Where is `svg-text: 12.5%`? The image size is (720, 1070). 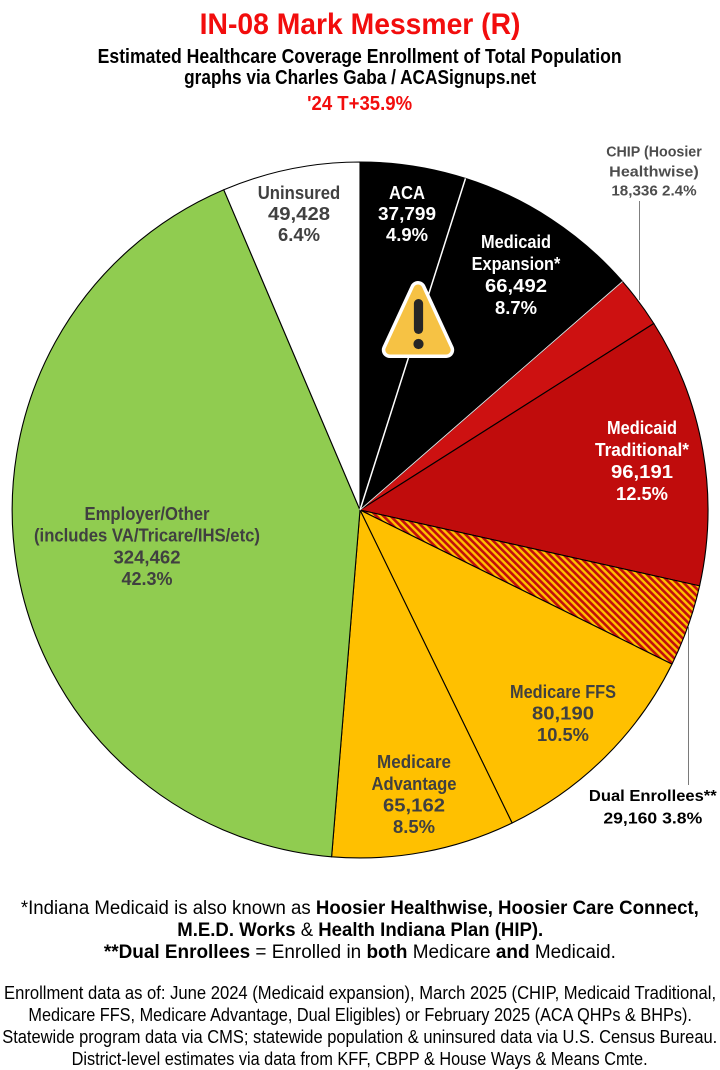 svg-text: 12.5% is located at coordinates (642, 493).